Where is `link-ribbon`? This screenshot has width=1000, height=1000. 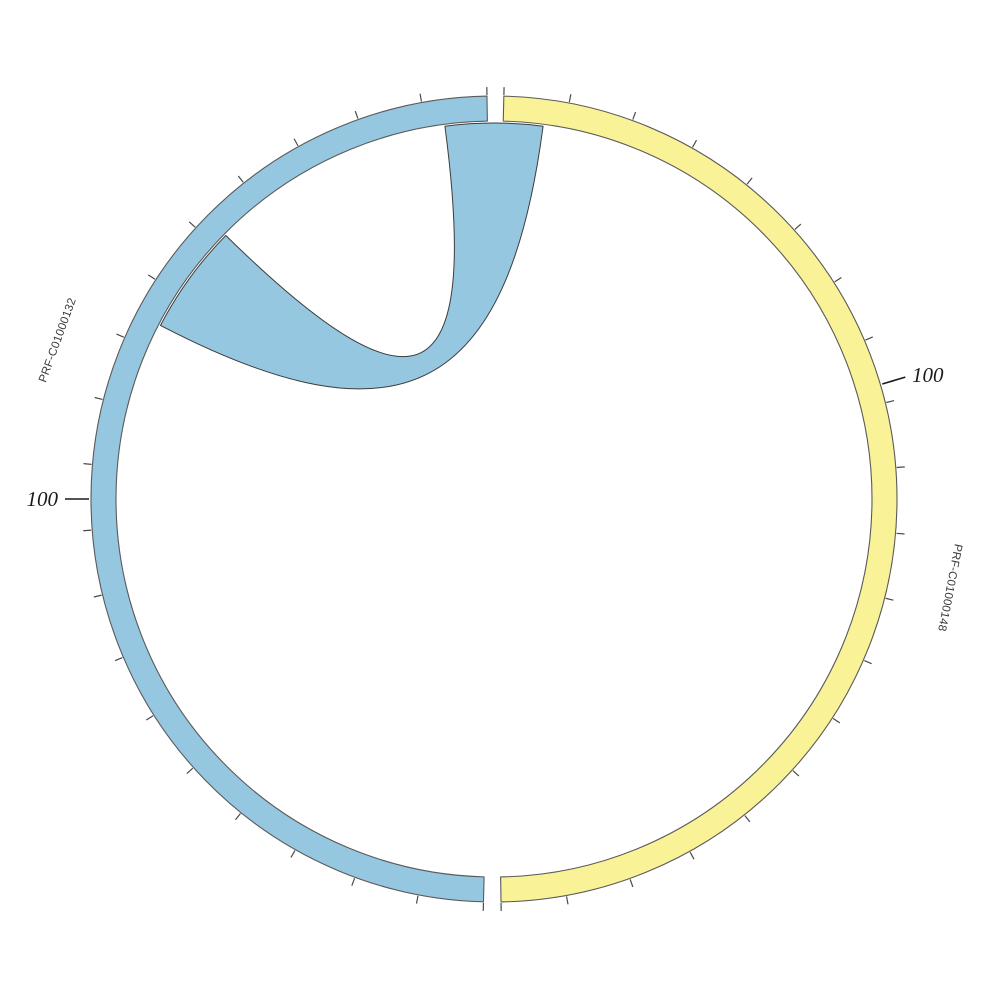 link-ribbon is located at coordinates (351, 256).